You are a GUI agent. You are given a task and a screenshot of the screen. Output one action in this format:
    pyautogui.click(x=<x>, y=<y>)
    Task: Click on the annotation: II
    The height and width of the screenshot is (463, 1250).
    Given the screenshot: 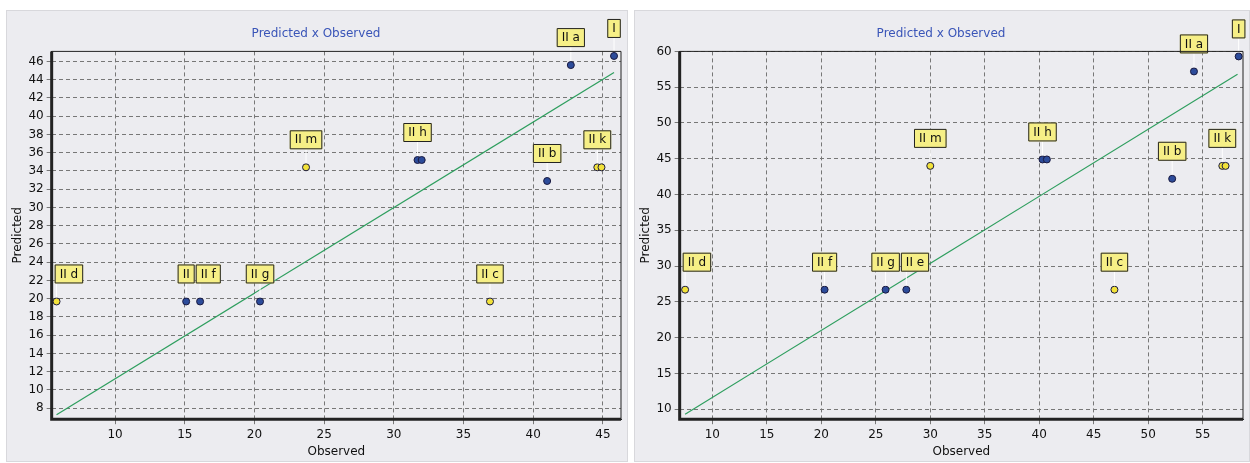 What is the action you would take?
    pyautogui.click(x=186, y=273)
    